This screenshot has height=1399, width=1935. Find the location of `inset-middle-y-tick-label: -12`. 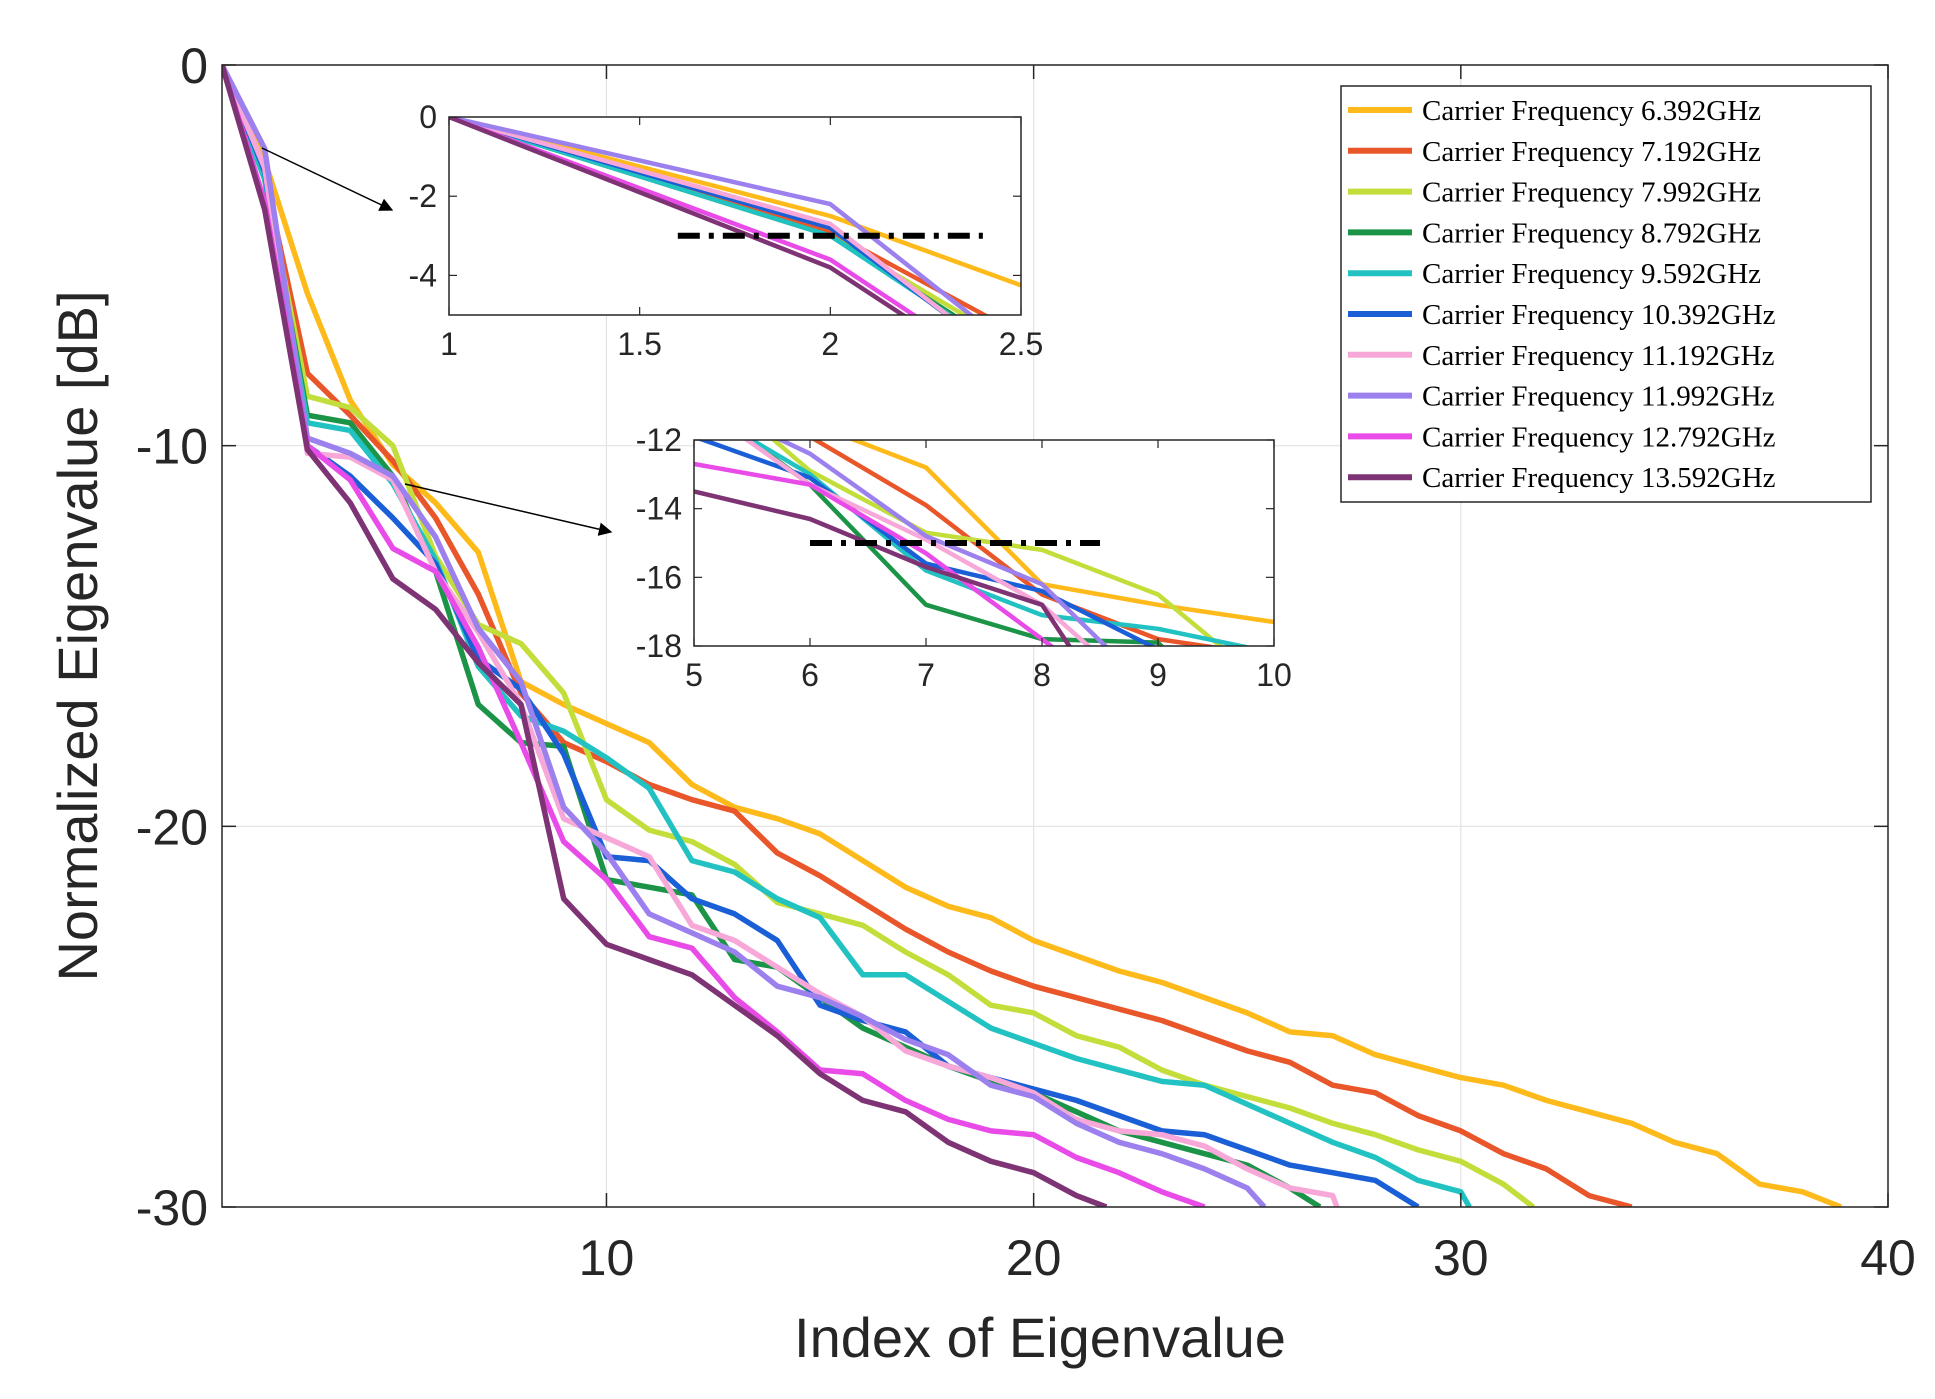

inset-middle-y-tick-label: -12 is located at coordinates (659, 440).